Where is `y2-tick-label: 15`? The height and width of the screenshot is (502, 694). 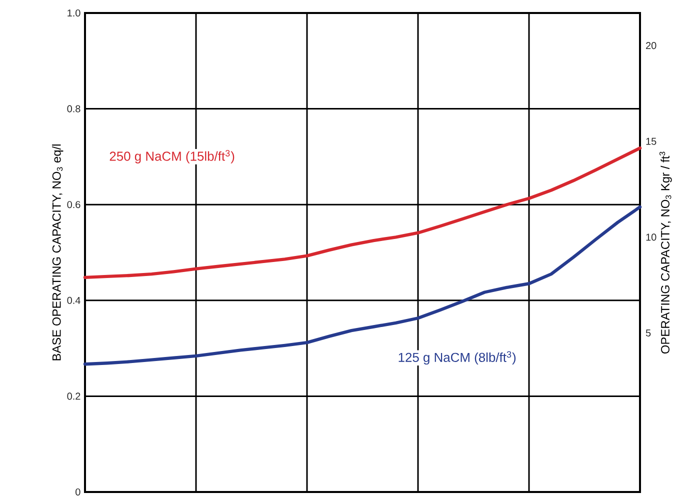 y2-tick-label: 15 is located at coordinates (651, 141).